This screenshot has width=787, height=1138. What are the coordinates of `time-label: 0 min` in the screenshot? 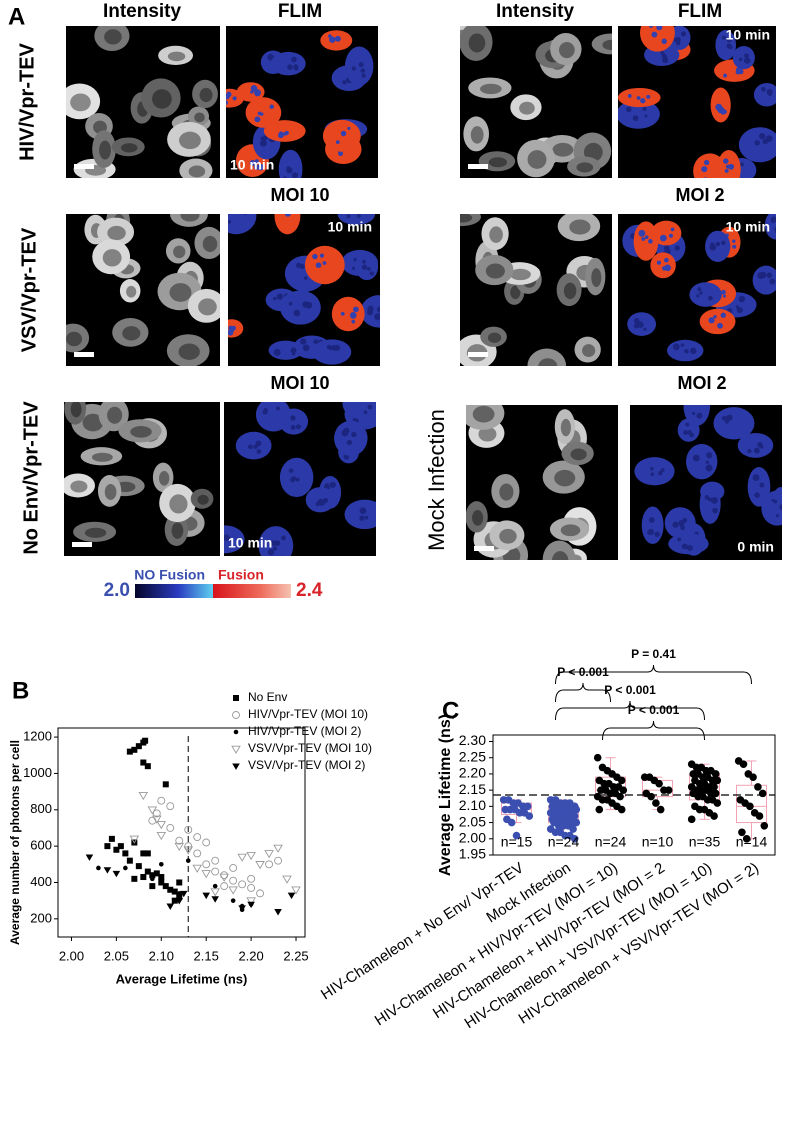 It's located at (755, 547).